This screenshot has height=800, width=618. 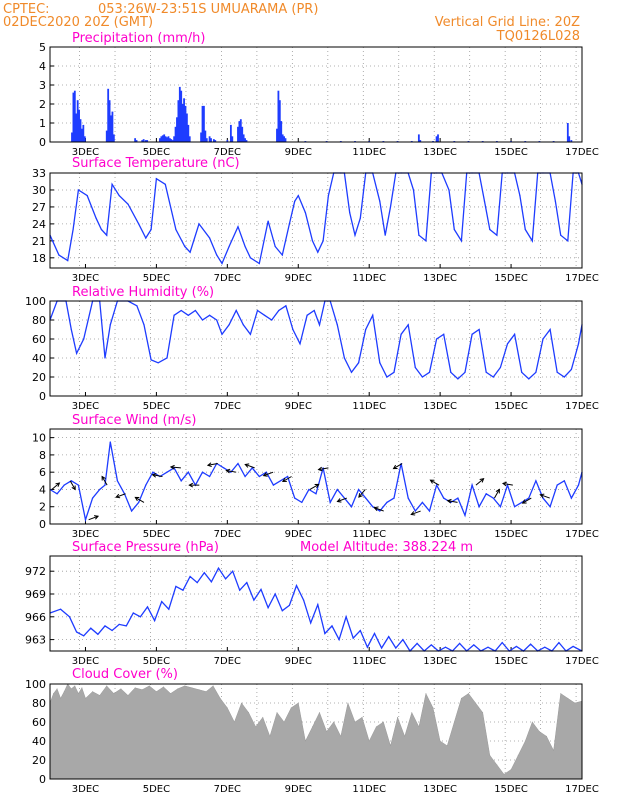 I want to click on temp-ytick-label: 30, so click(x=39, y=190).